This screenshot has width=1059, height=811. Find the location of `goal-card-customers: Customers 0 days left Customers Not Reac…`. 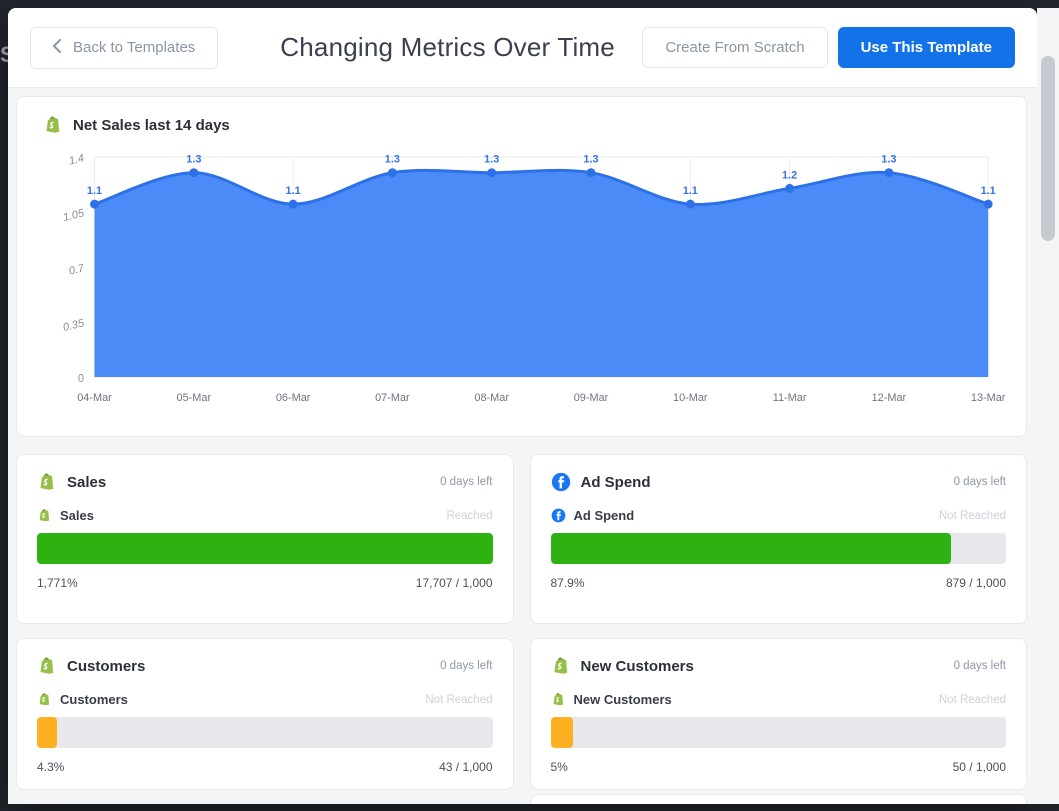

goal-card-customers: Customers 0 days left Customers Not Reac… is located at coordinates (265, 714).